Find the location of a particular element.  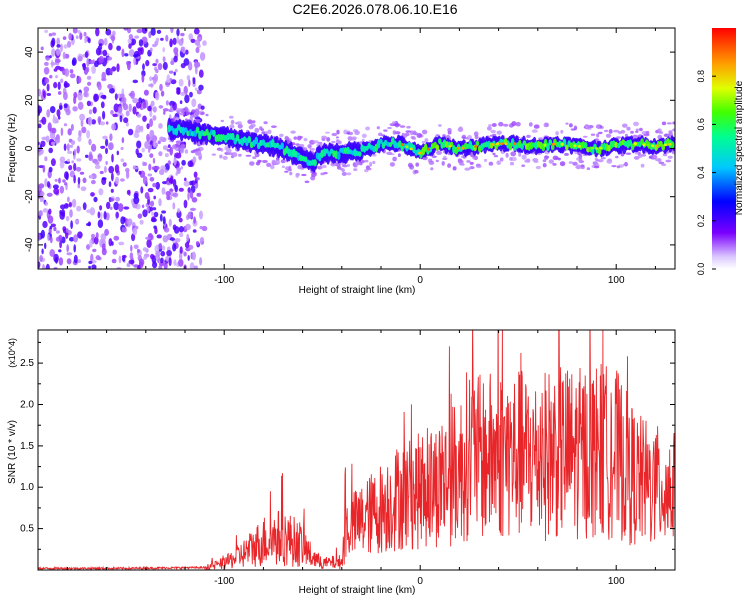

snr-y-axis-label: SNR (10 * v/v) is located at coordinates (12, 452).